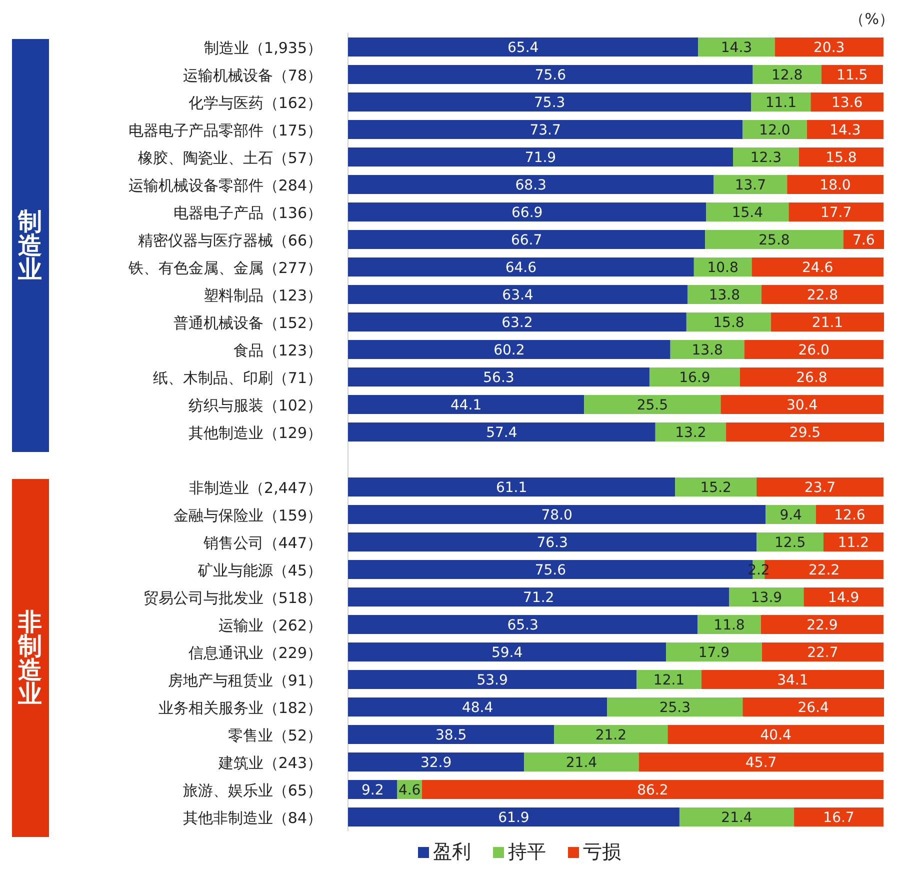 Image resolution: width=907 pixels, height=869 pixels. Describe the element at coordinates (262, 543) in the screenshot. I see `y-tick-label: 销售公司（447）` at that location.